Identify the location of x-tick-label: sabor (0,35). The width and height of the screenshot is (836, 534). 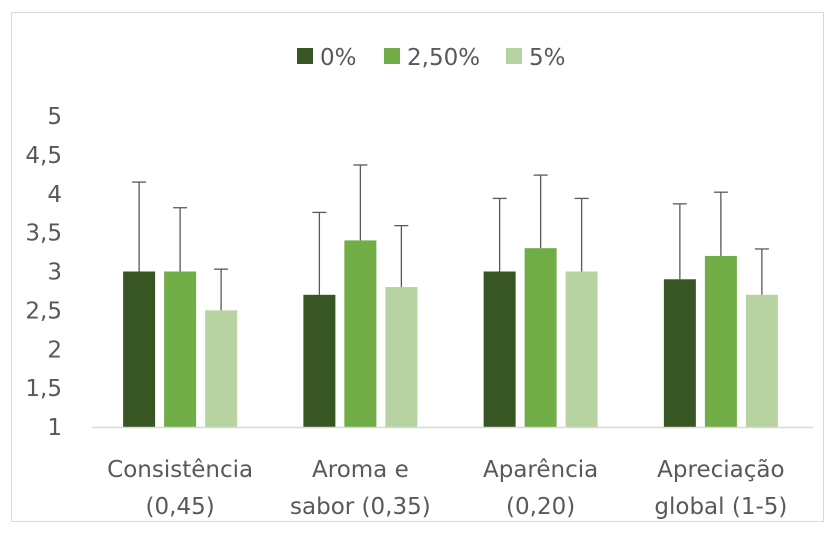
(360, 507).